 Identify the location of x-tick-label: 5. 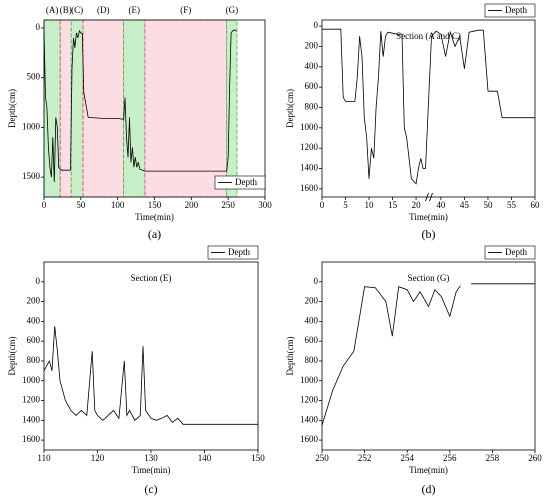
(345, 205).